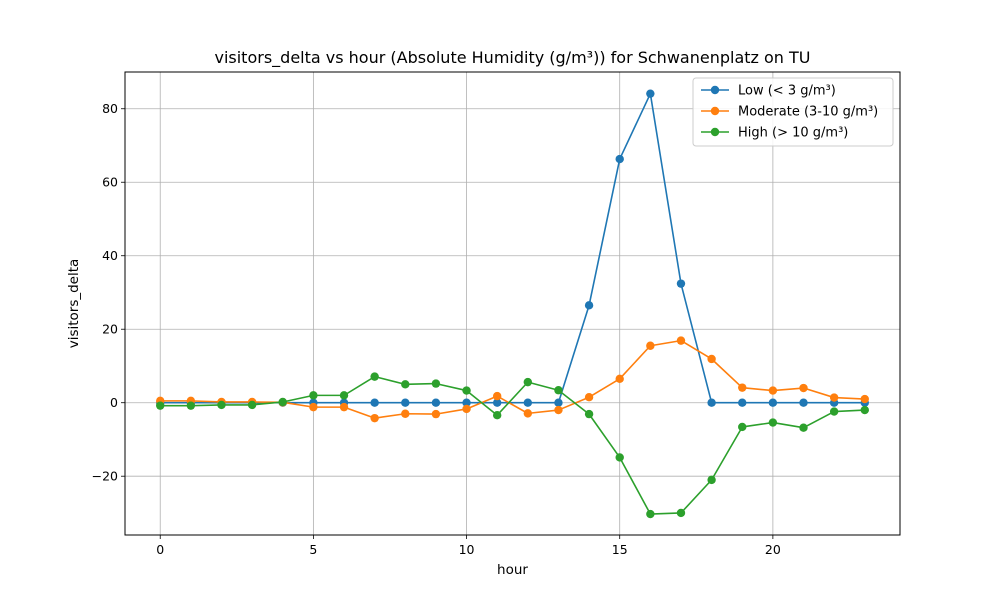 The image size is (1000, 600). What do you see at coordinates (512, 570) in the screenshot?
I see `x-axis-label: hour` at bounding box center [512, 570].